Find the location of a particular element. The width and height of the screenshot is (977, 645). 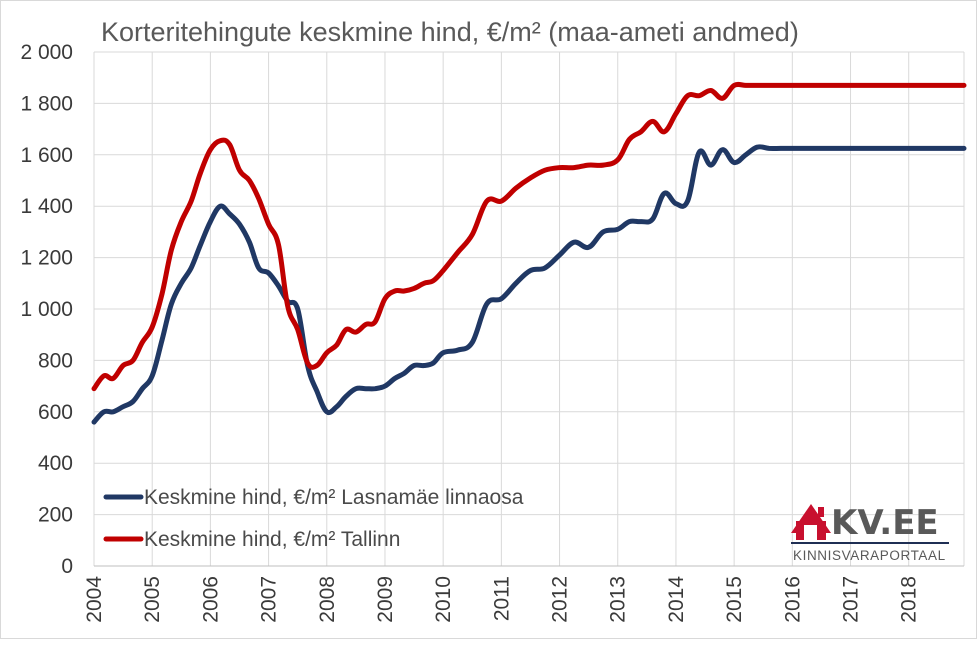

legend-label: Keskmine hind, €/m² Lasnamäe linnaosa is located at coordinates (334, 497).